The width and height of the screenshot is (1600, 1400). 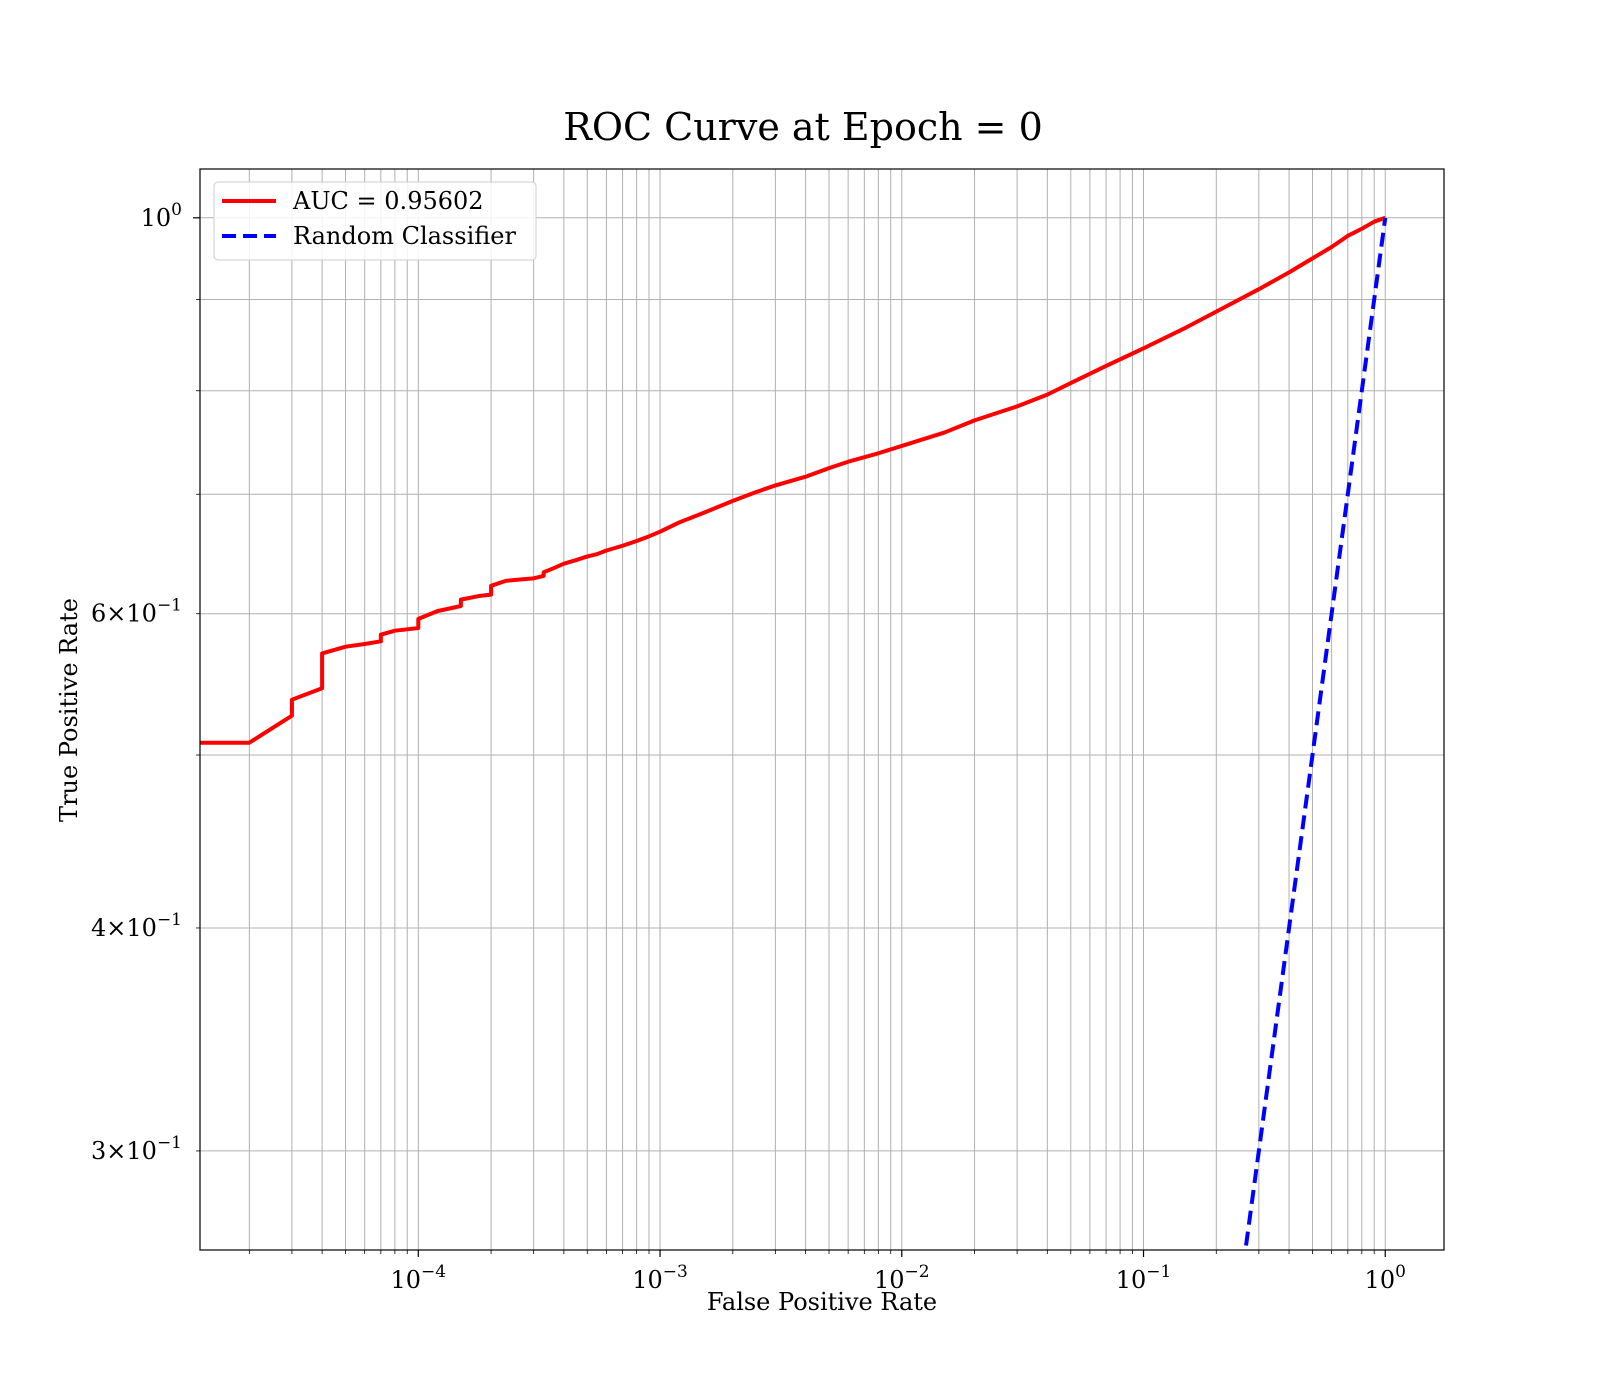 What do you see at coordinates (136, 926) in the screenshot?
I see `y-tick-label: 4×10⁻¹` at bounding box center [136, 926].